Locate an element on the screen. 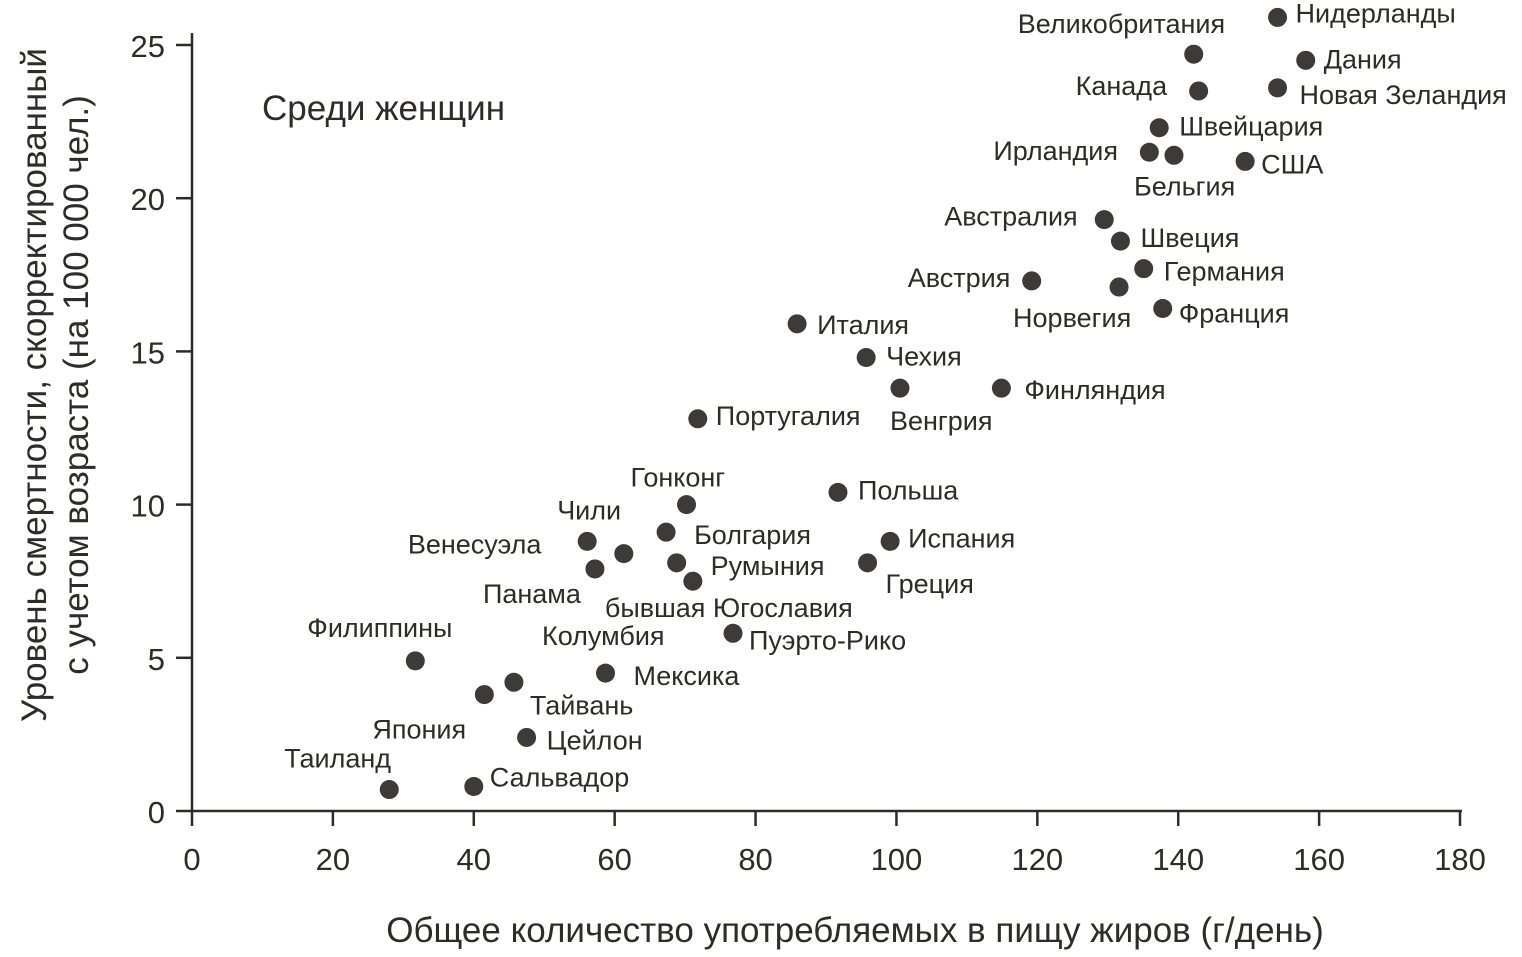 The height and width of the screenshot is (957, 1522). point-label: Польша is located at coordinates (908, 490).